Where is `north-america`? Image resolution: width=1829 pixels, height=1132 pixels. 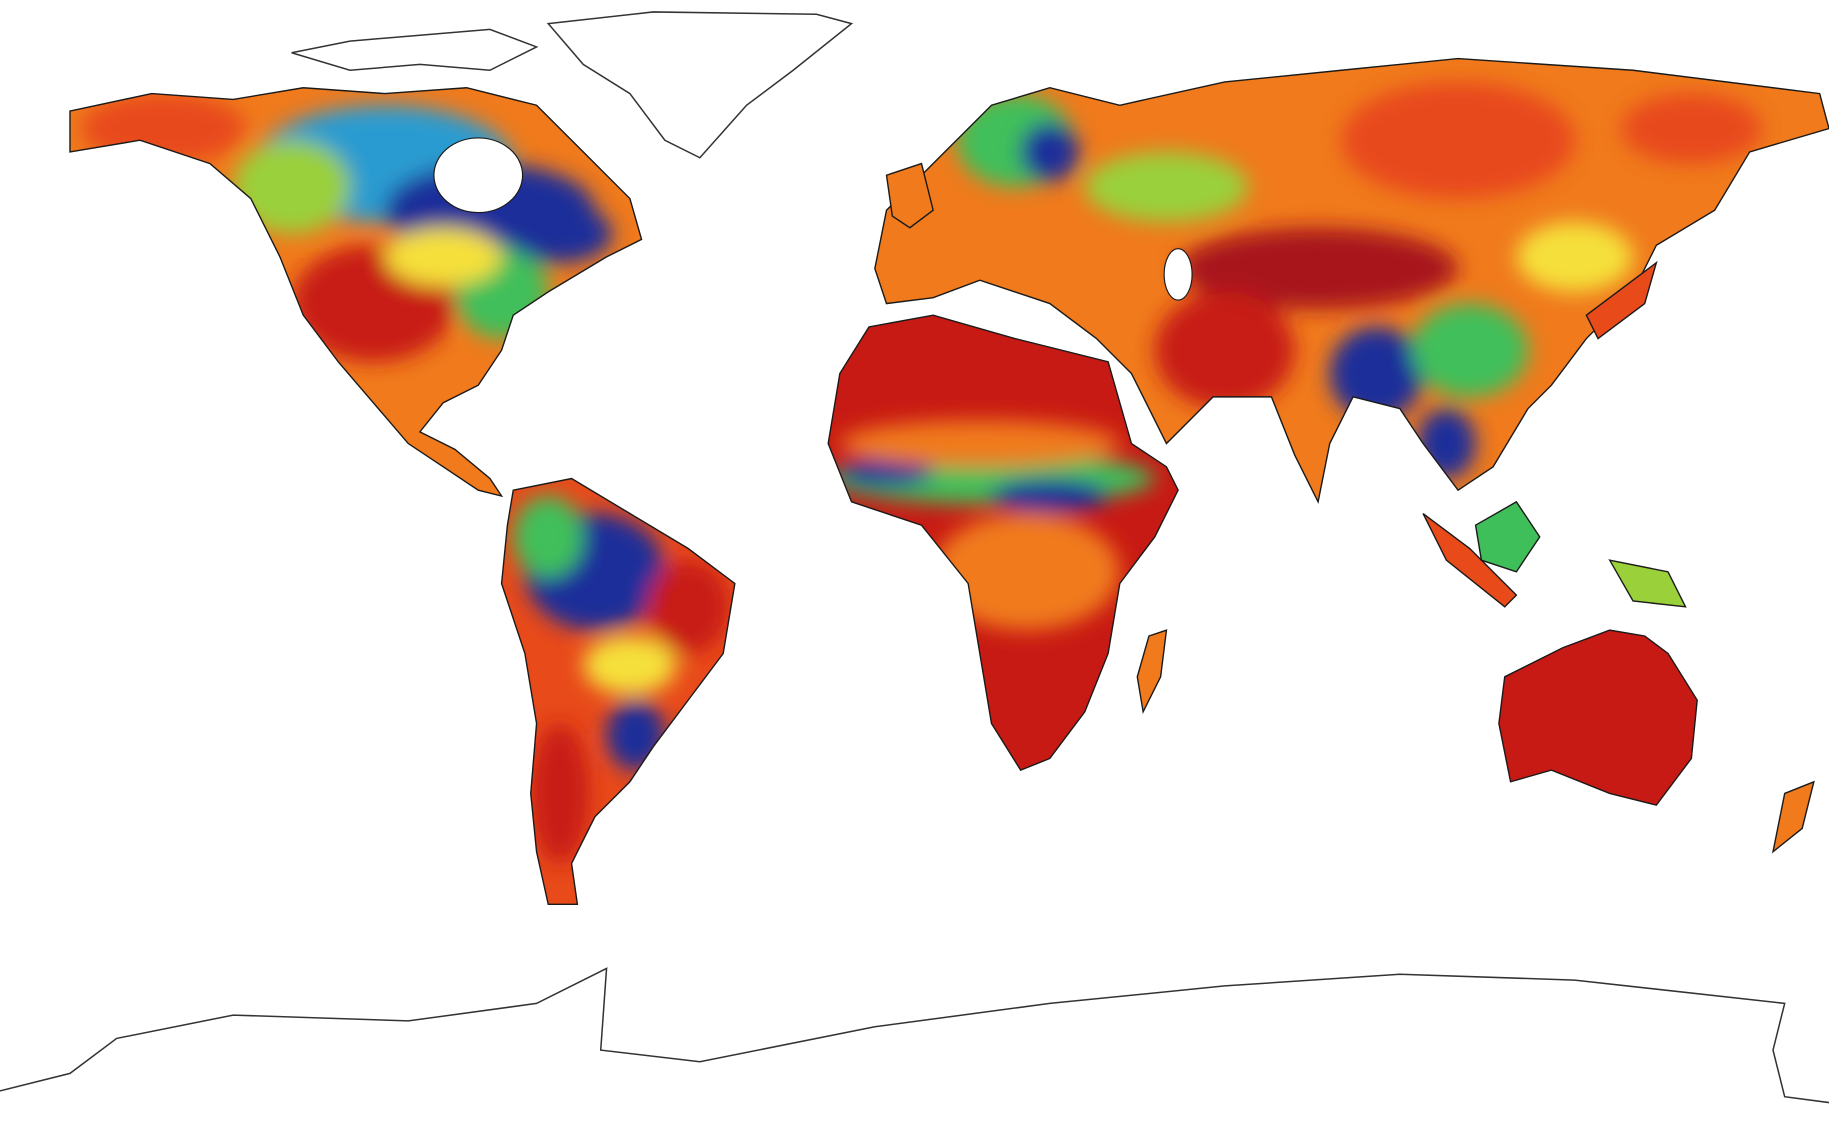 north-america is located at coordinates (355, 292).